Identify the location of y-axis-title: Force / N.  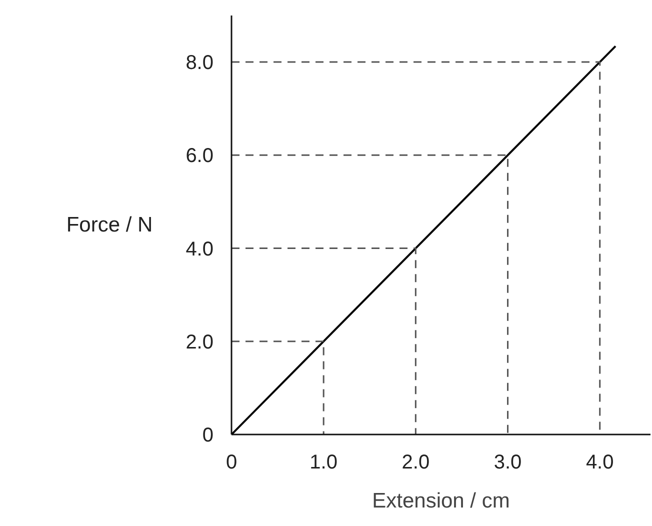
(109, 225).